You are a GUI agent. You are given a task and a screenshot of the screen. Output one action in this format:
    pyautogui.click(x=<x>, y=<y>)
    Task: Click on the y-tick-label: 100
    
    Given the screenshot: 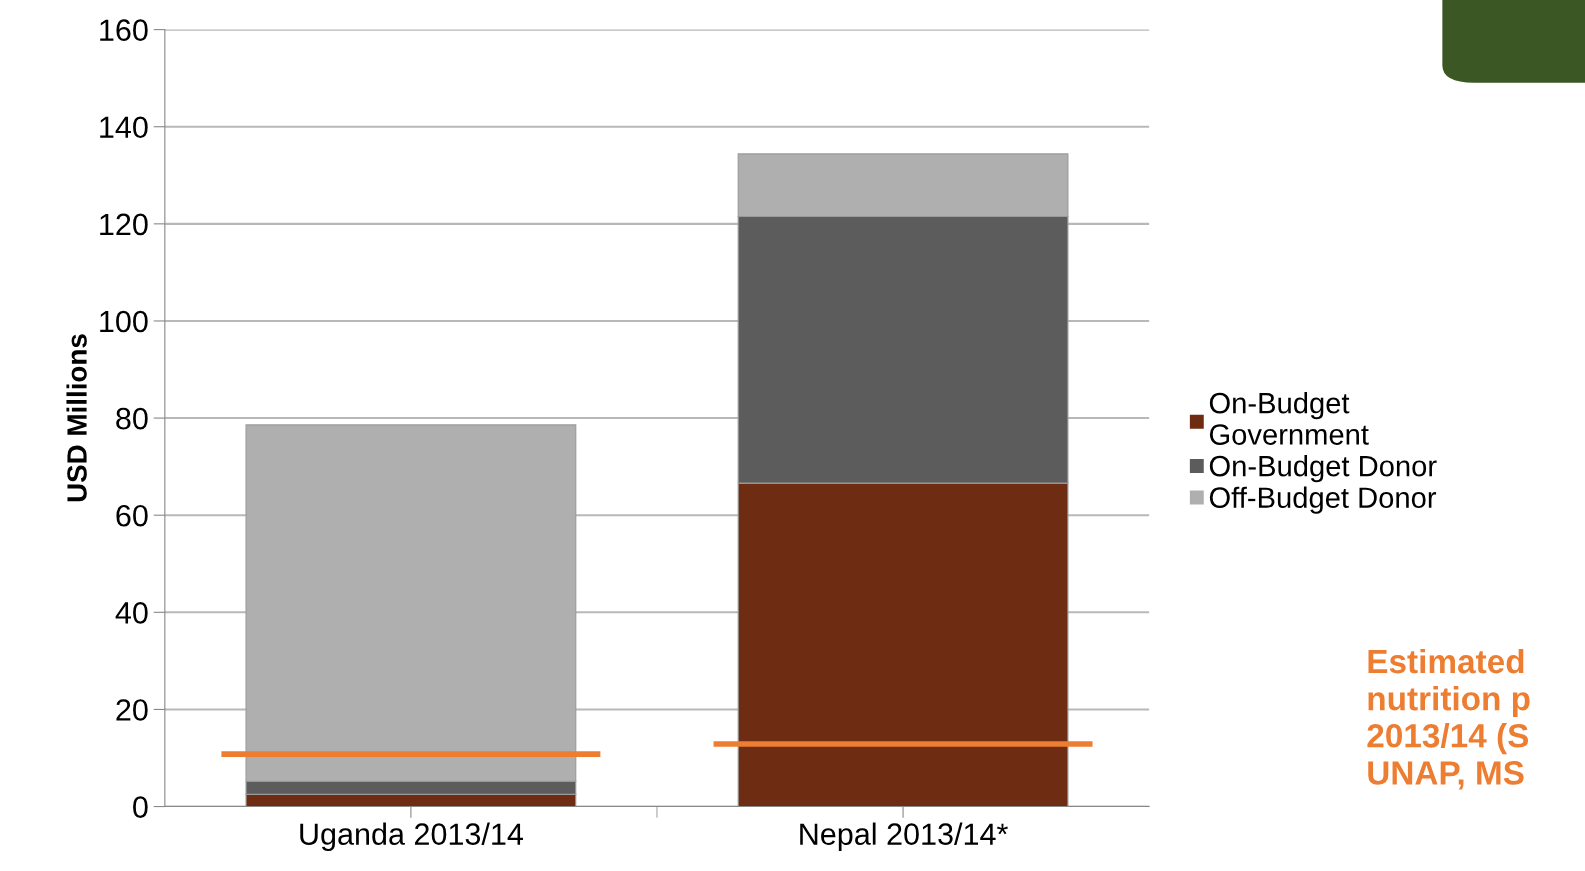 What is the action you would take?
    pyautogui.click(x=124, y=321)
    